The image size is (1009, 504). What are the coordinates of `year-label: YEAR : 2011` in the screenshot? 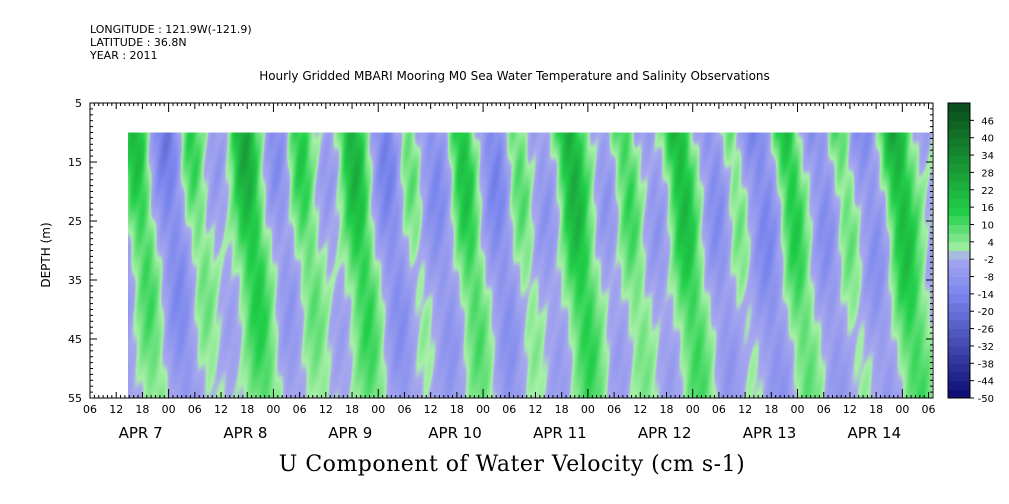 It's located at (124, 55).